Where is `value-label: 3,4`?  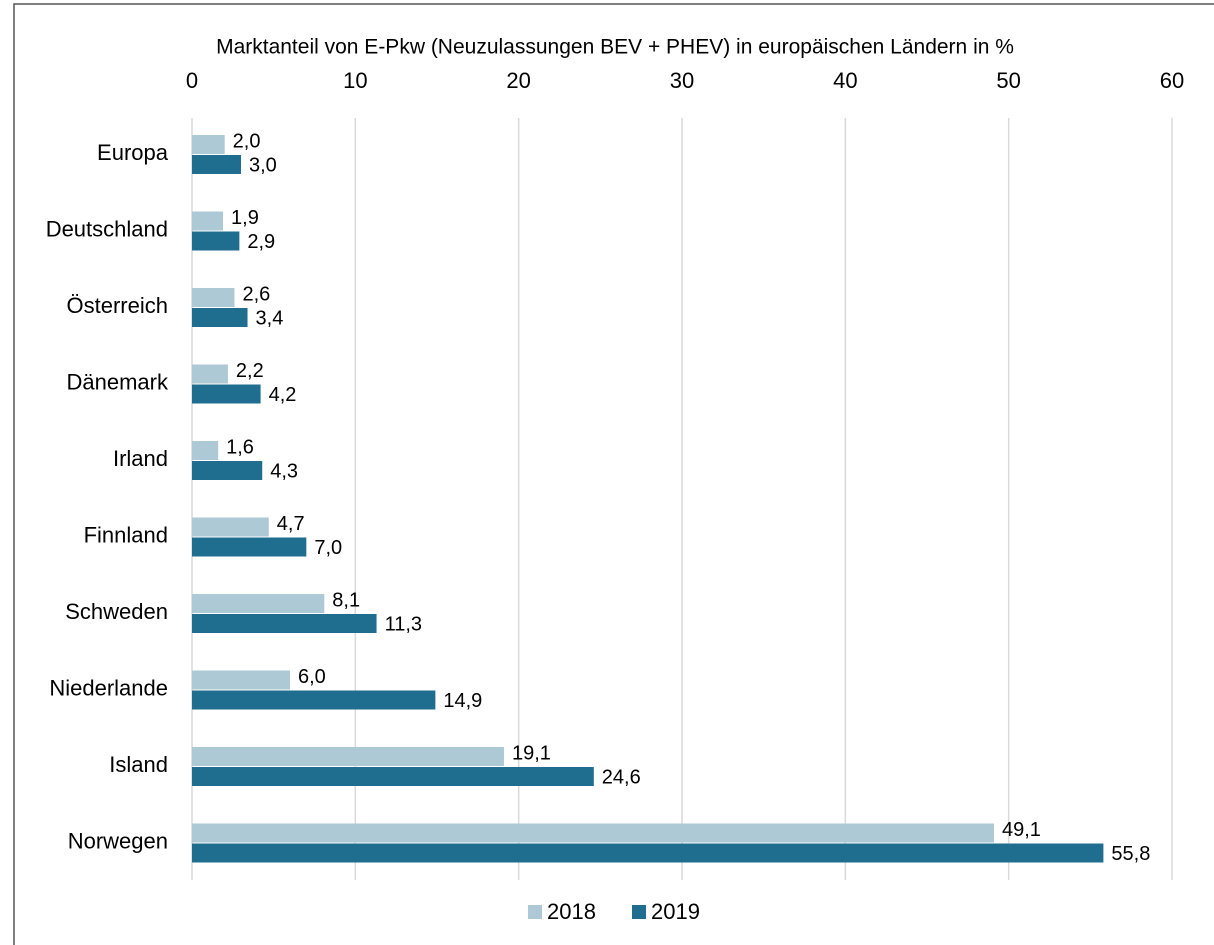
value-label: 3,4 is located at coordinates (270, 318).